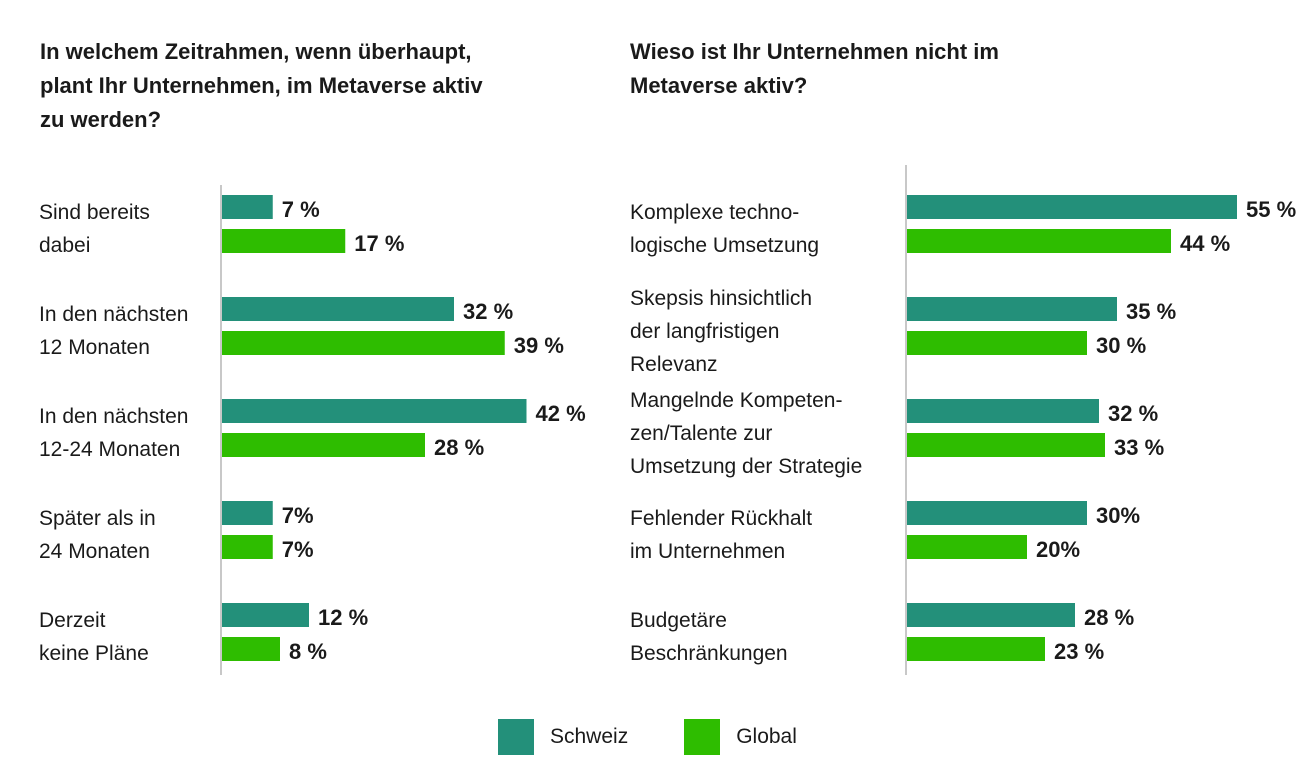 This screenshot has height=770, width=1301. Describe the element at coordinates (589, 736) in the screenshot. I see `legend-label-schweiz: Schweiz` at that location.